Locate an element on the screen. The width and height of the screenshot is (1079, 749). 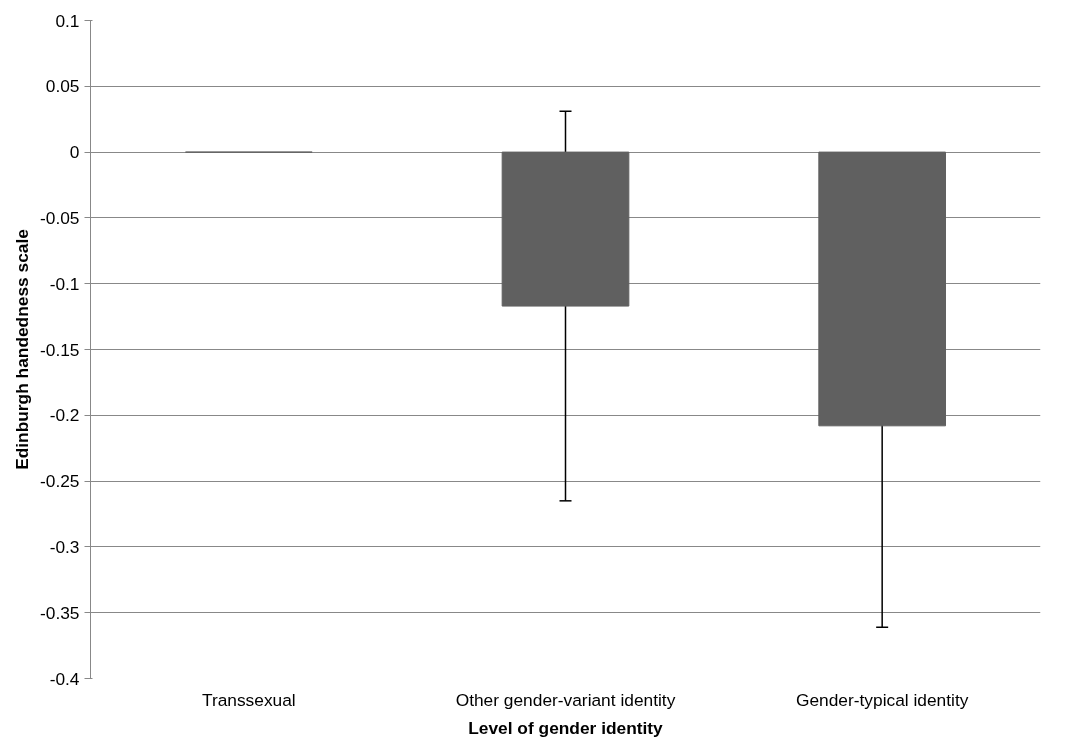
x-tick-label: Transsexual is located at coordinates (248, 699).